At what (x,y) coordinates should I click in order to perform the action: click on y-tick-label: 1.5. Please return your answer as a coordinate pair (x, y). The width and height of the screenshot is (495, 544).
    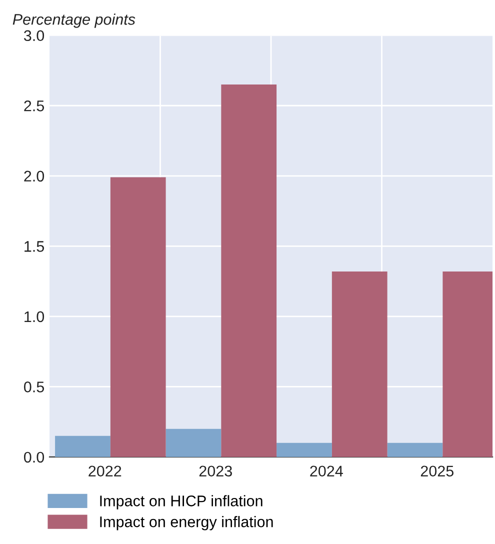
    Looking at the image, I should click on (34, 246).